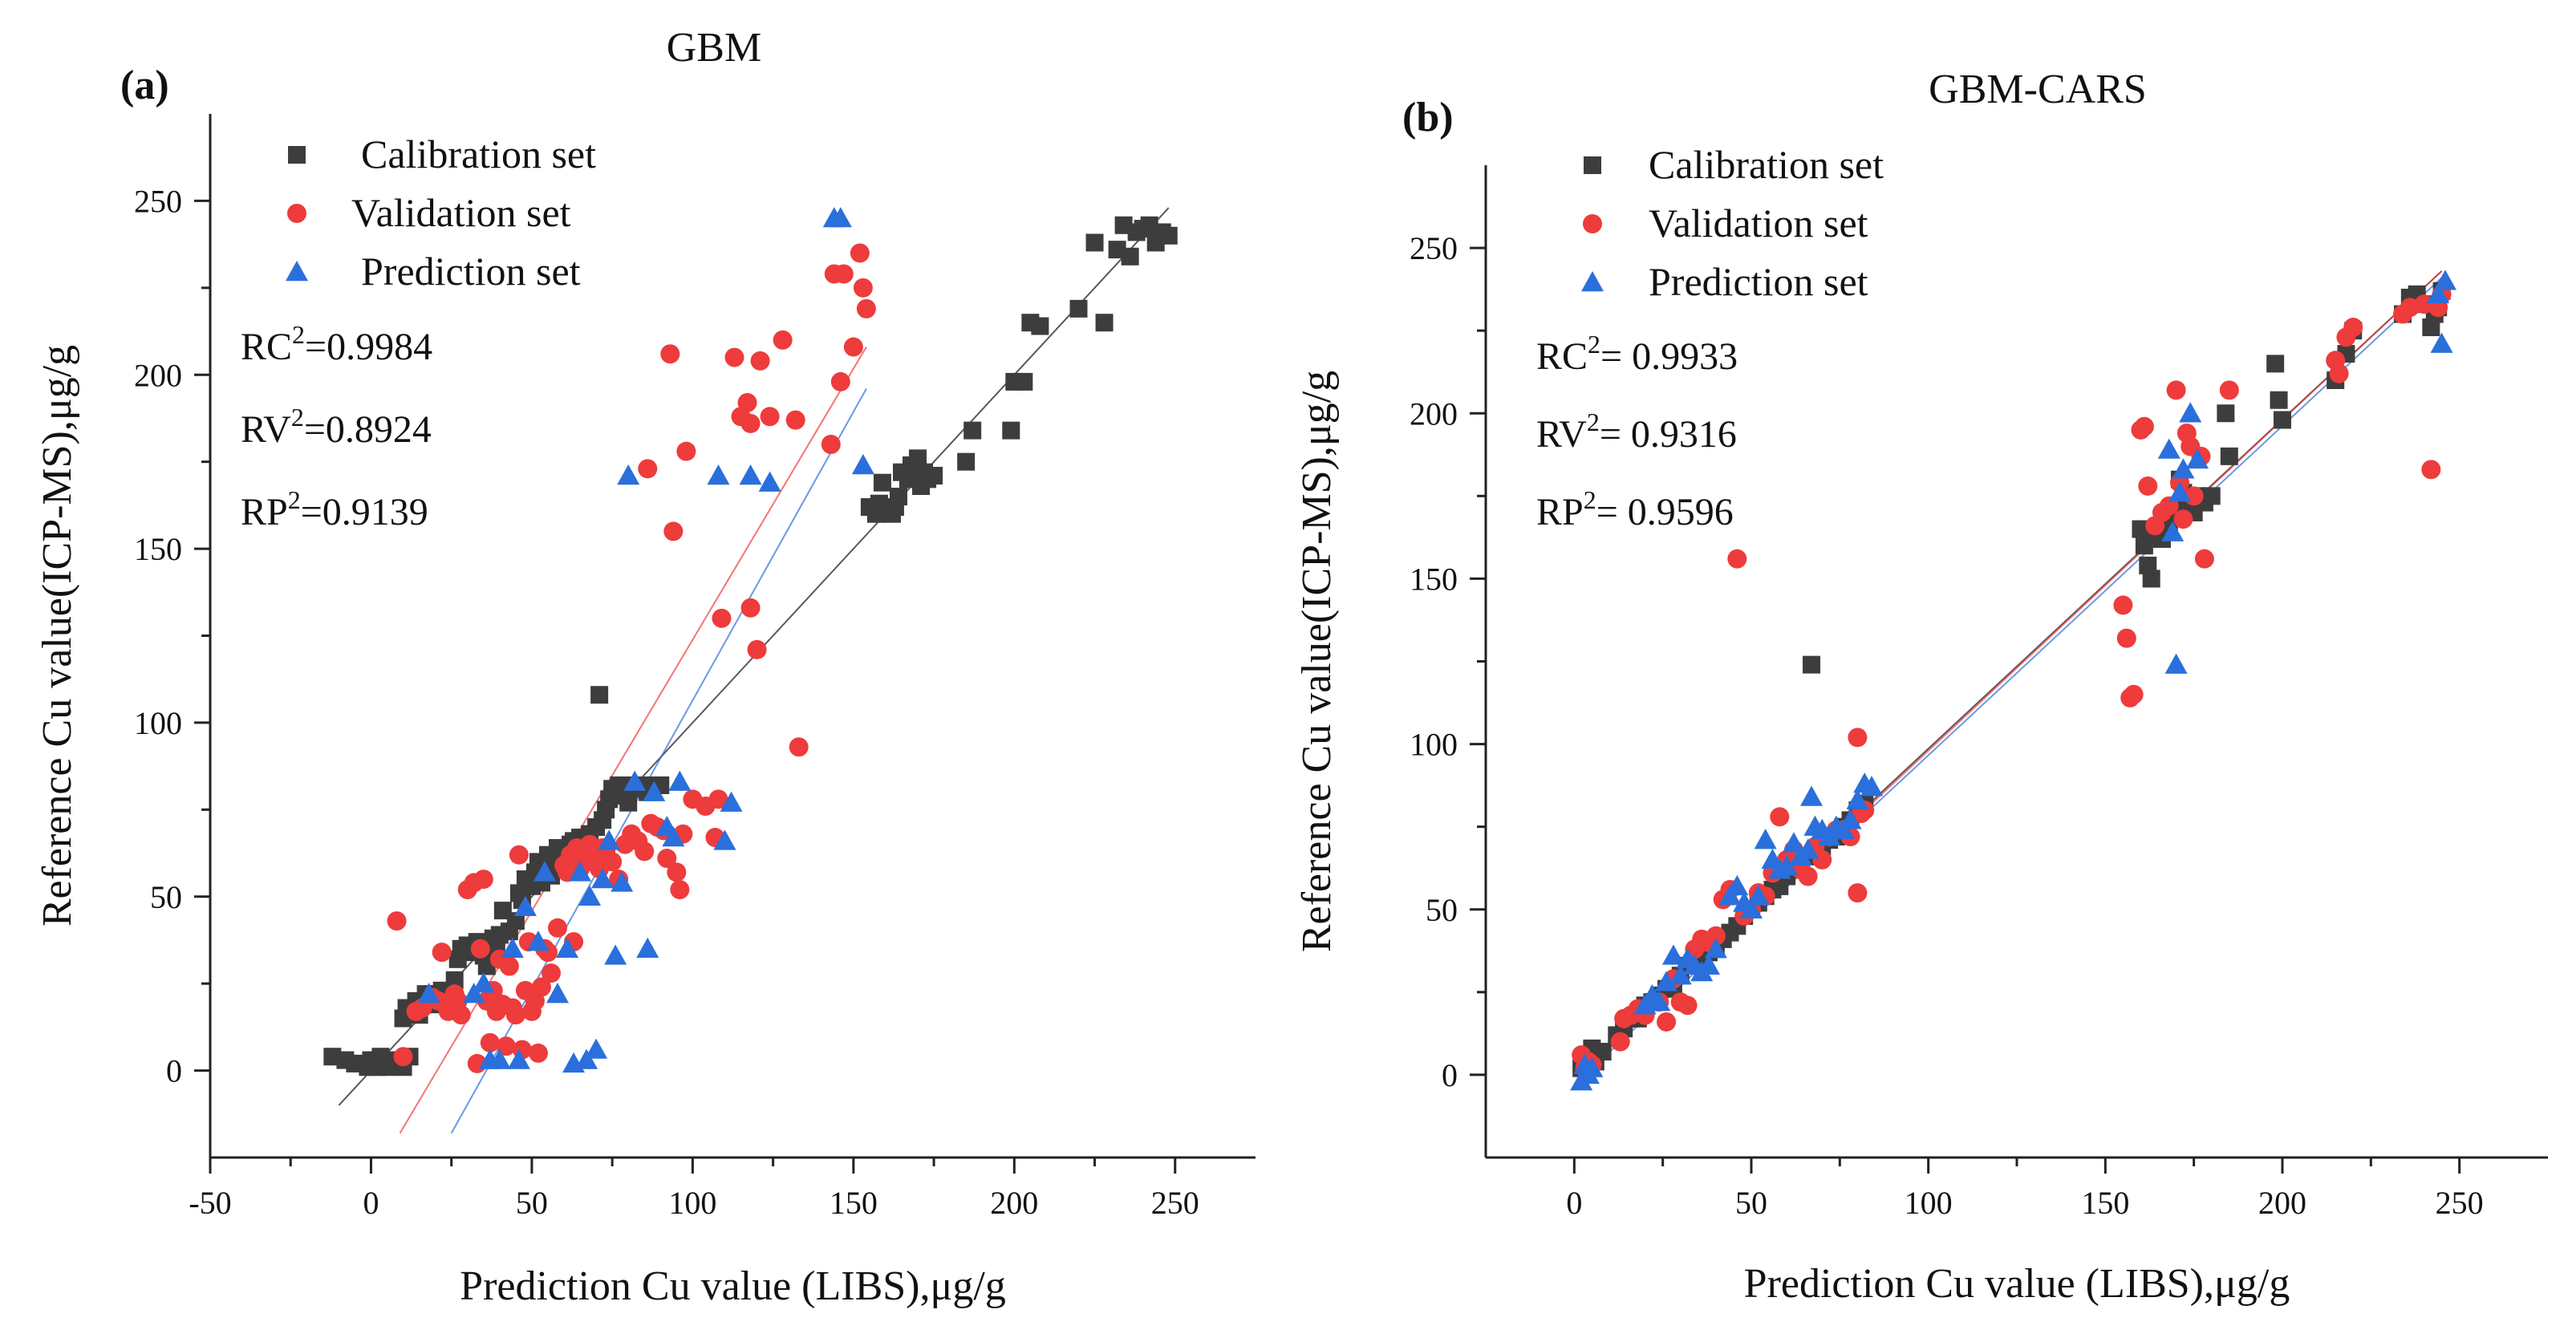  I want to click on legend-marker-square, so click(1592, 165).